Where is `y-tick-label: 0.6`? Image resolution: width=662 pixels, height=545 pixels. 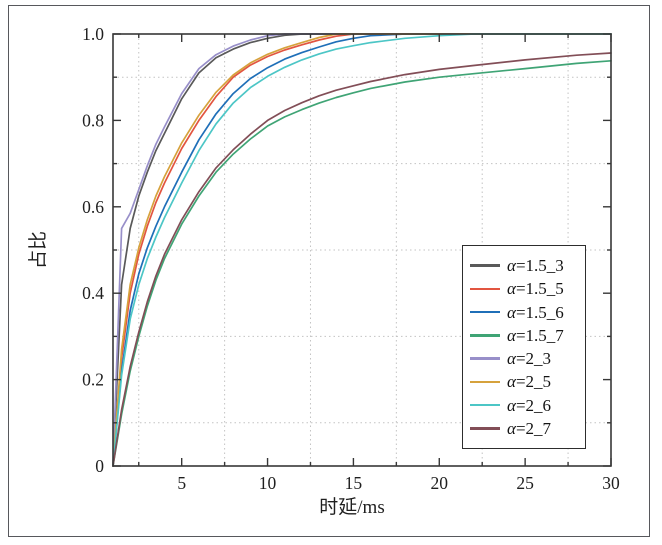 y-tick-label: 0.6 is located at coordinates (93, 207).